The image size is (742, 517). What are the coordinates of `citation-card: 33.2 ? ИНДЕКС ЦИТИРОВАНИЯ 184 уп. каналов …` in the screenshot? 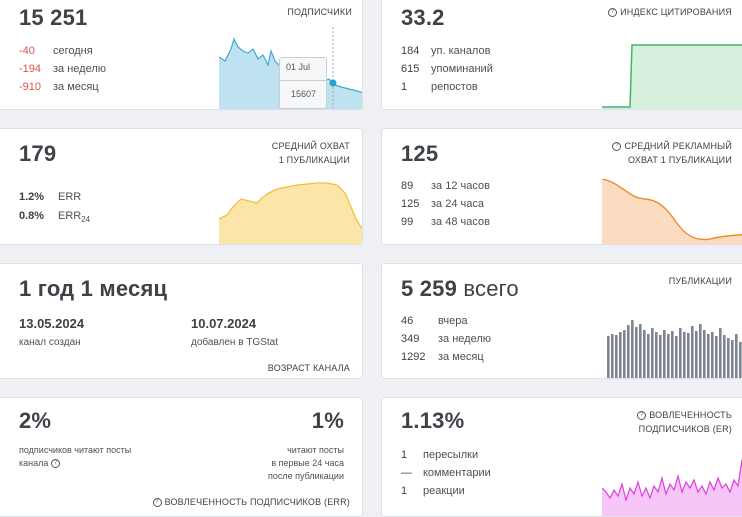 It's located at (561, 55).